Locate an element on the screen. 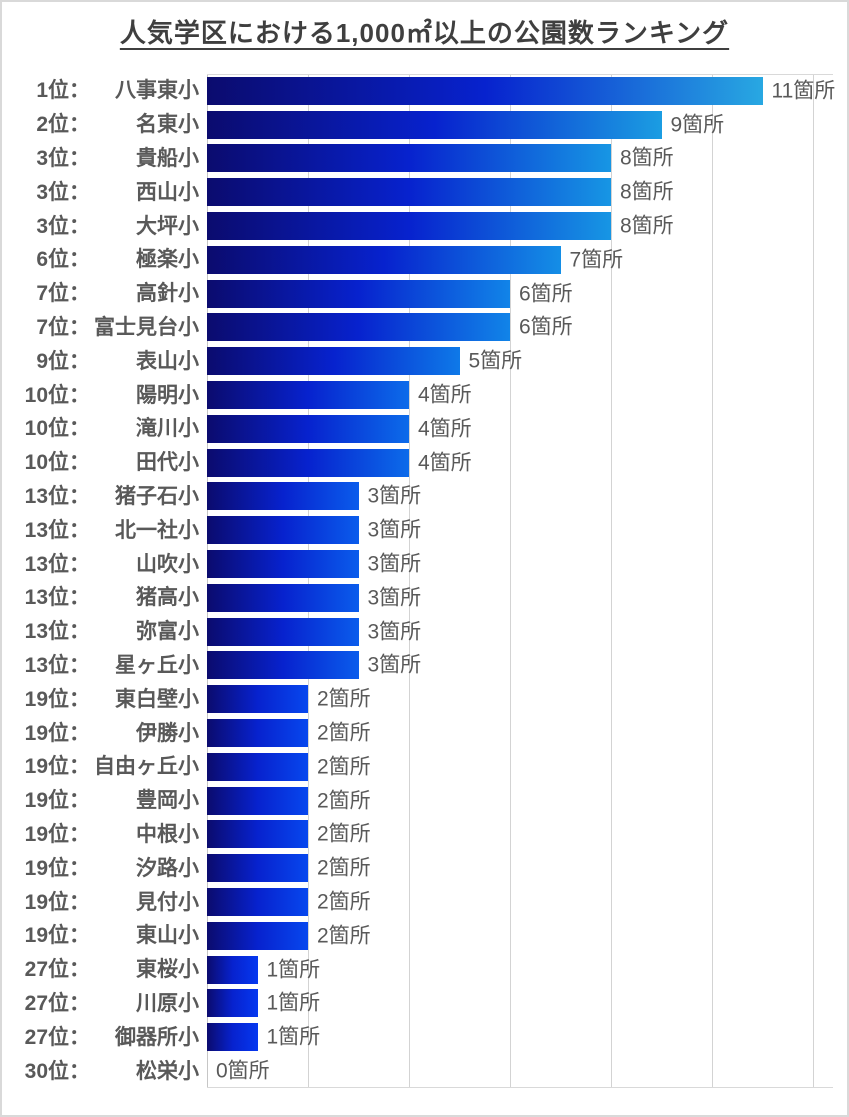 The height and width of the screenshot is (1117, 849). school-name-label: 伊勝小 is located at coordinates (167, 733).